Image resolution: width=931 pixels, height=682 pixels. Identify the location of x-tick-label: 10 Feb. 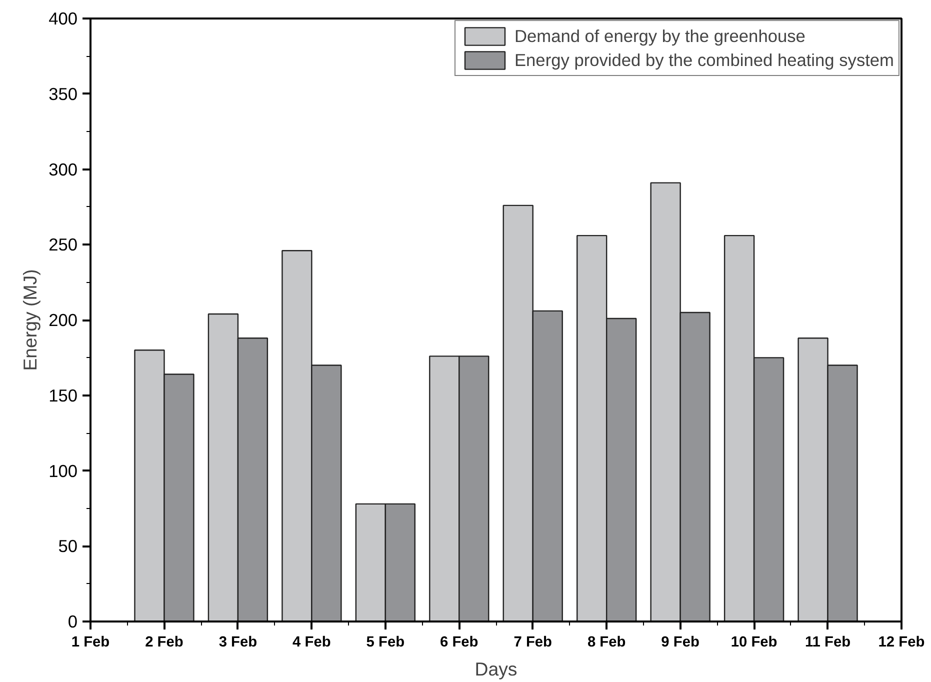
(754, 642).